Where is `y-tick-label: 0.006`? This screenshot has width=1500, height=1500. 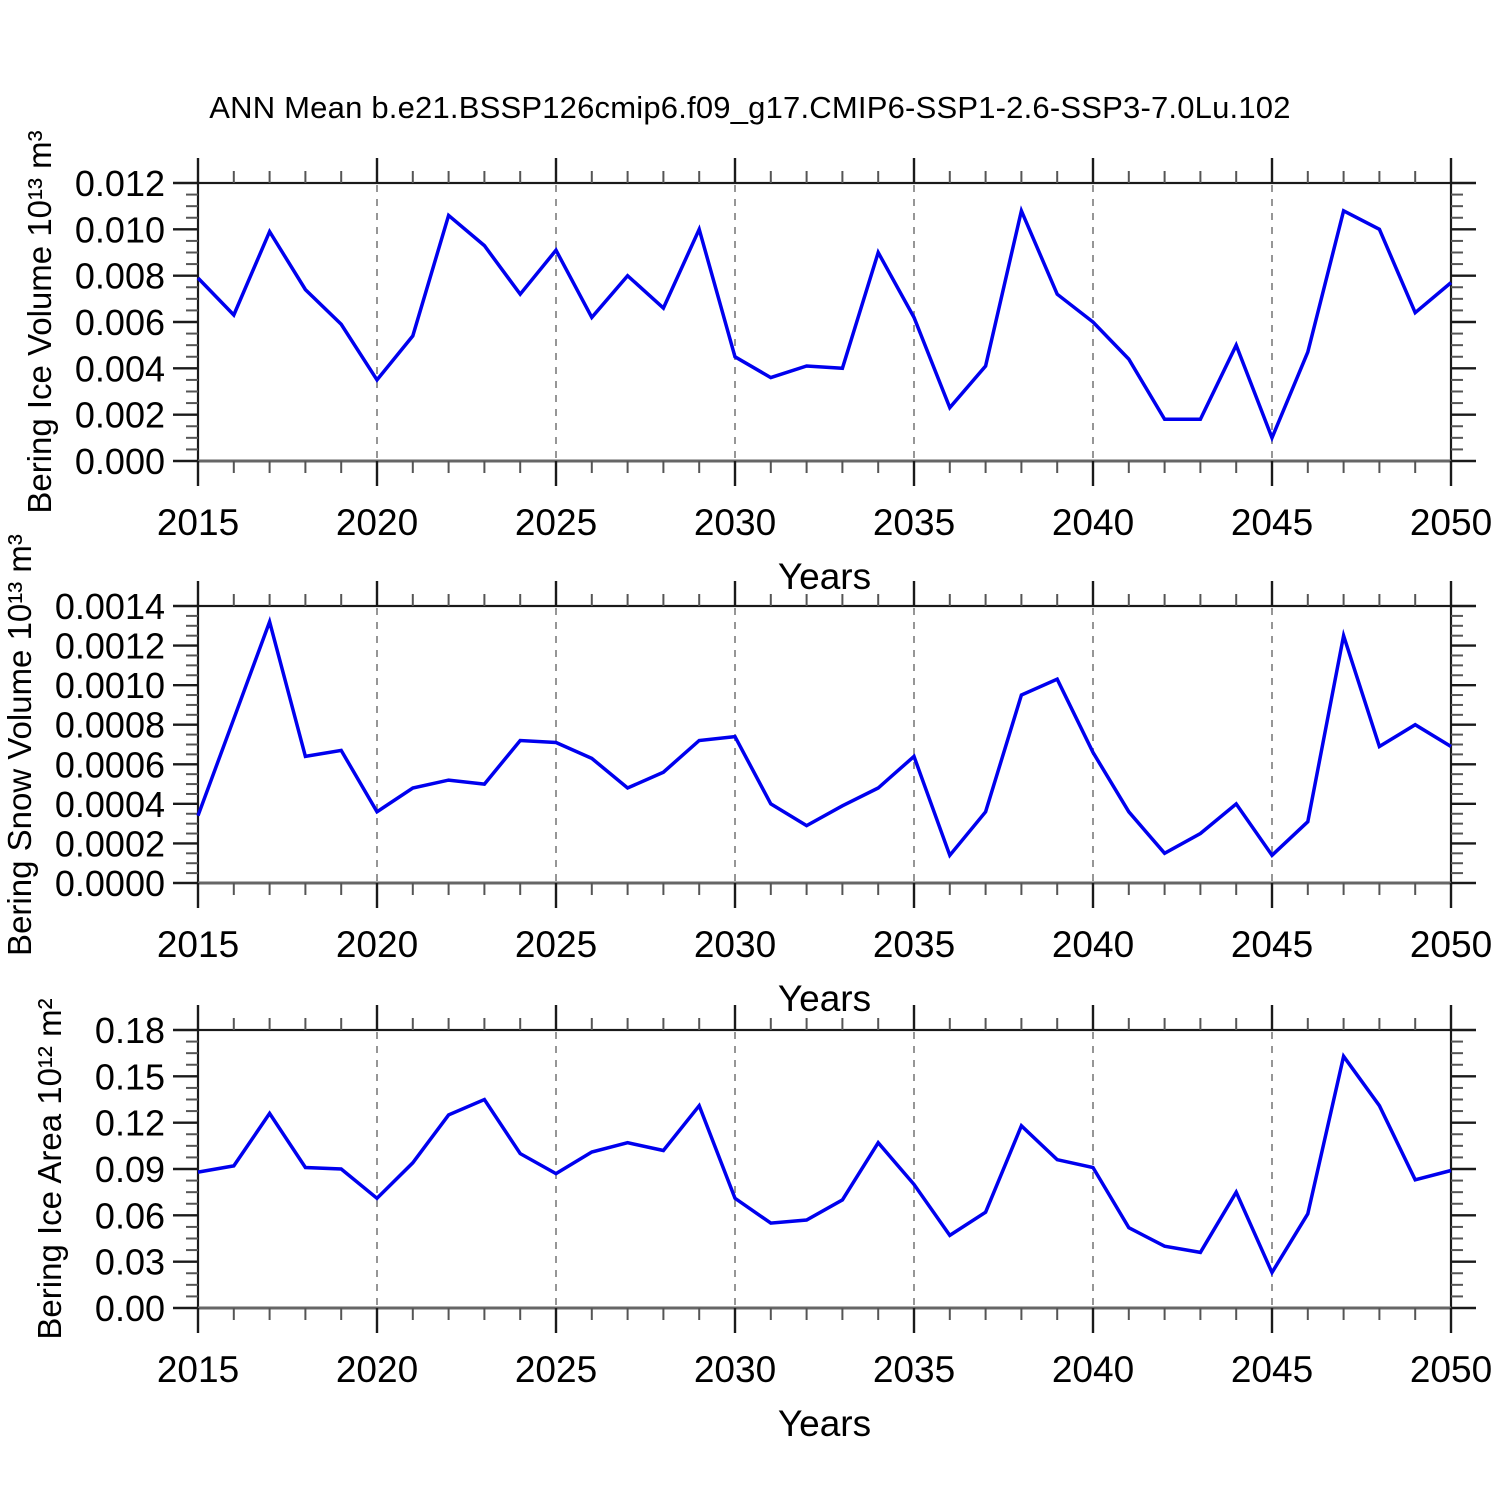 y-tick-label: 0.006 is located at coordinates (120, 322).